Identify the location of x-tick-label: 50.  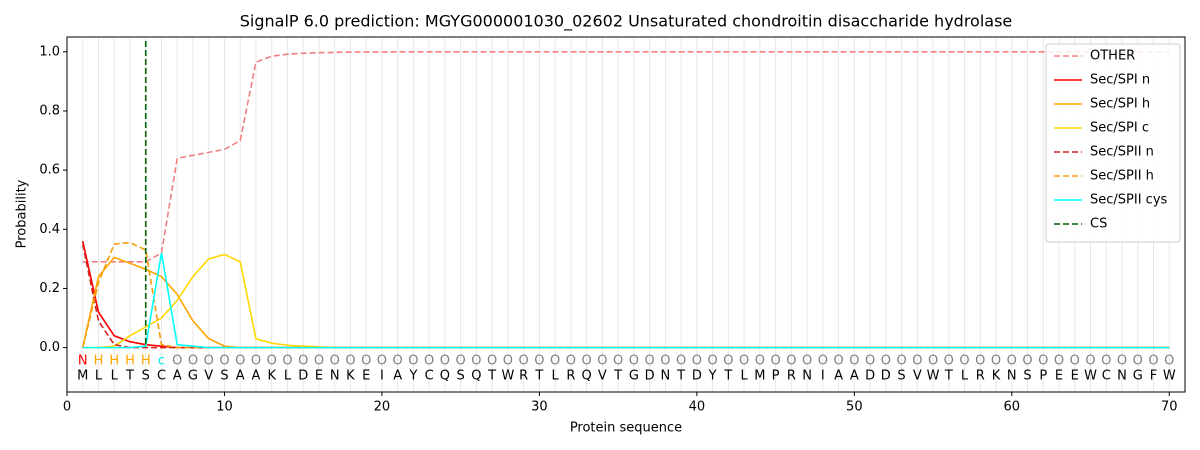
(854, 407).